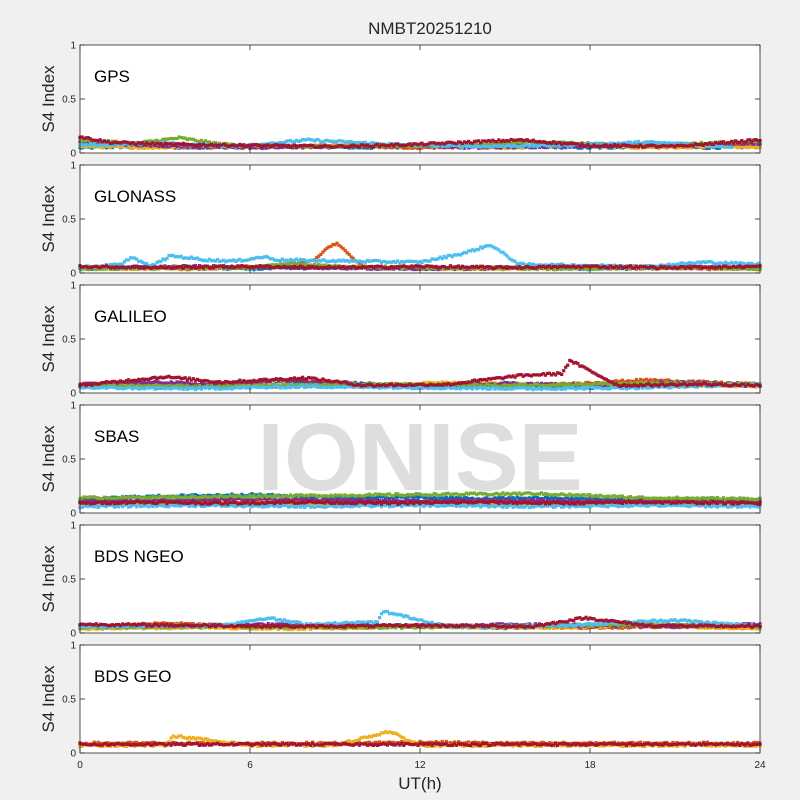 This screenshot has width=800, height=800. I want to click on series-group-gps, so click(420, 143).